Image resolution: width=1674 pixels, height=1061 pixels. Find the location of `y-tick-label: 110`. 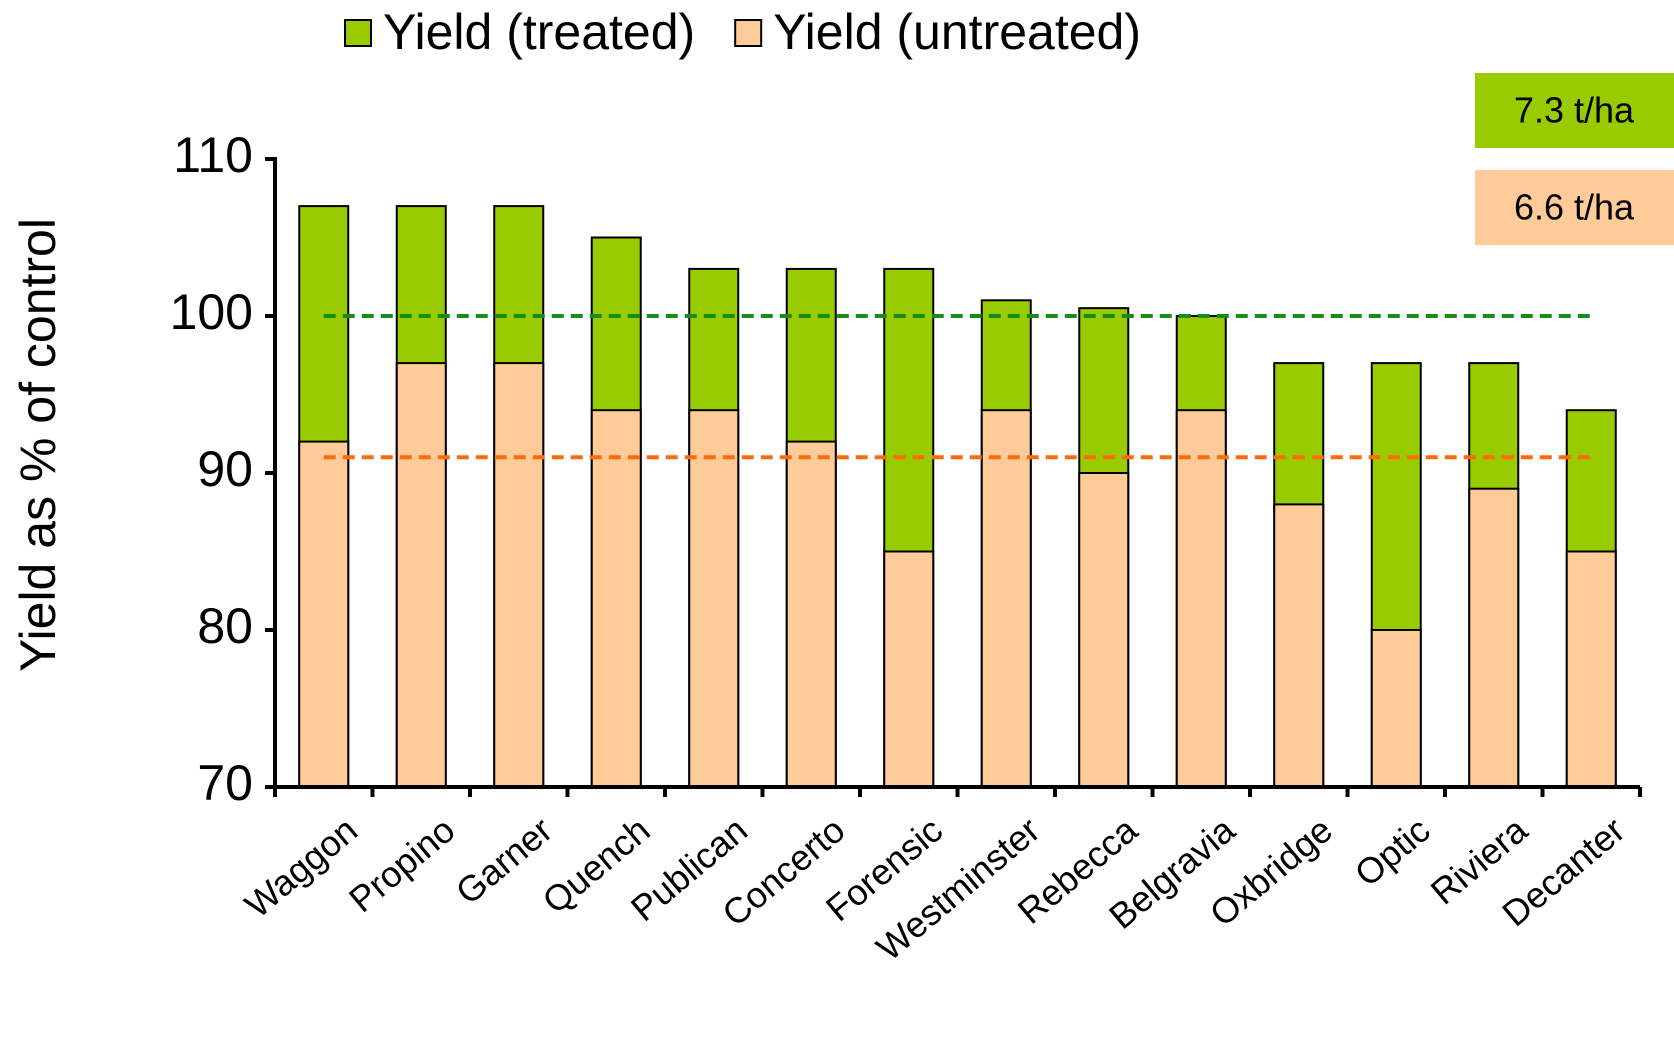

y-tick-label: 110 is located at coordinates (213, 155).